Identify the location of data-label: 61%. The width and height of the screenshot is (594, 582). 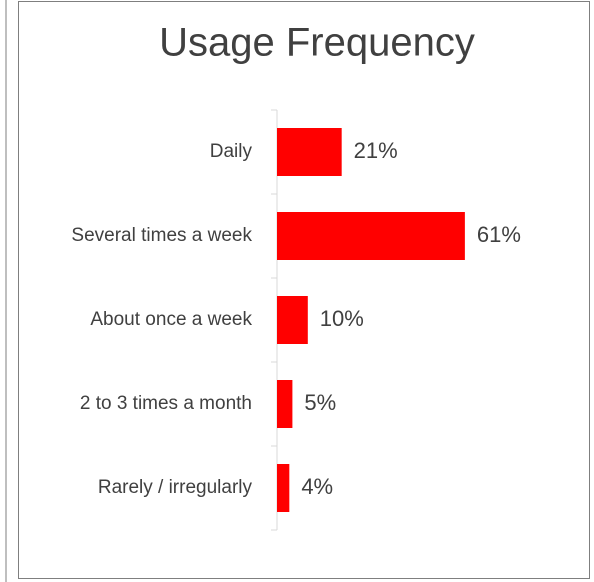
(499, 234).